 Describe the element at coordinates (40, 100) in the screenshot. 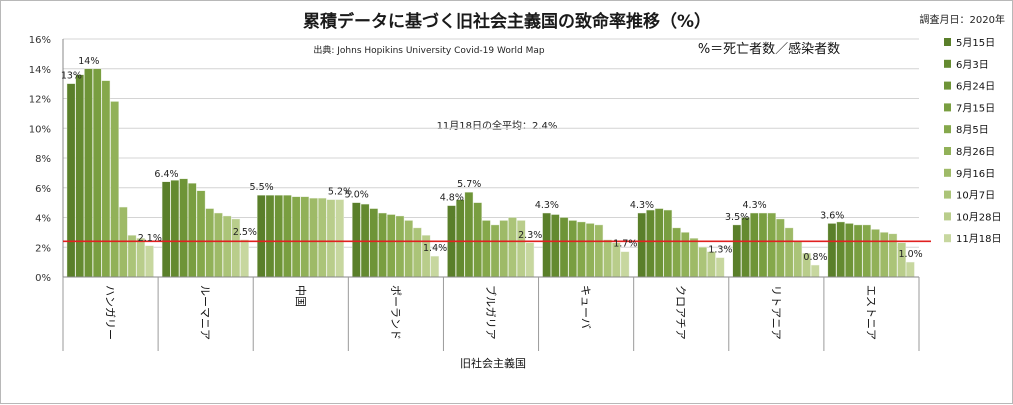

I see `y-tick-label: 12%` at that location.